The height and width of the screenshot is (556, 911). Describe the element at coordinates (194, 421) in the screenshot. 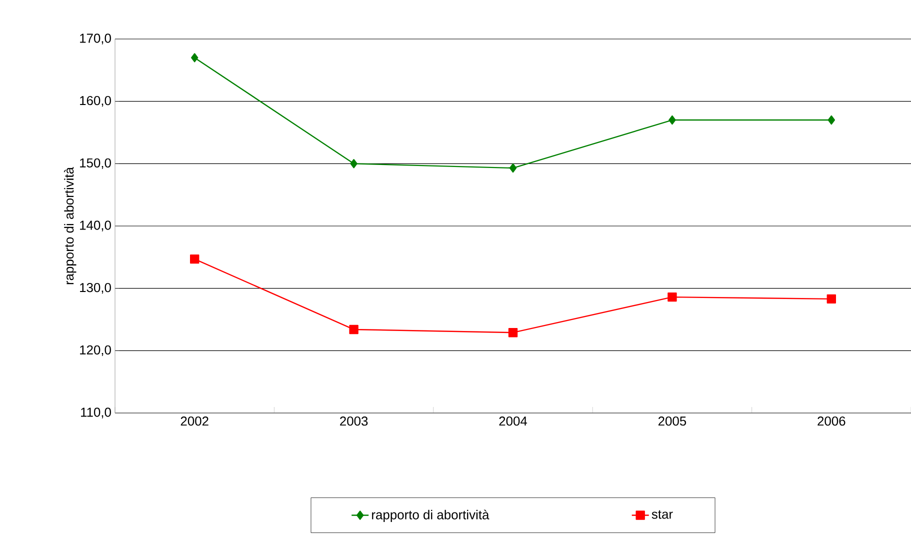

I see `x-tick-label: 2002` at that location.